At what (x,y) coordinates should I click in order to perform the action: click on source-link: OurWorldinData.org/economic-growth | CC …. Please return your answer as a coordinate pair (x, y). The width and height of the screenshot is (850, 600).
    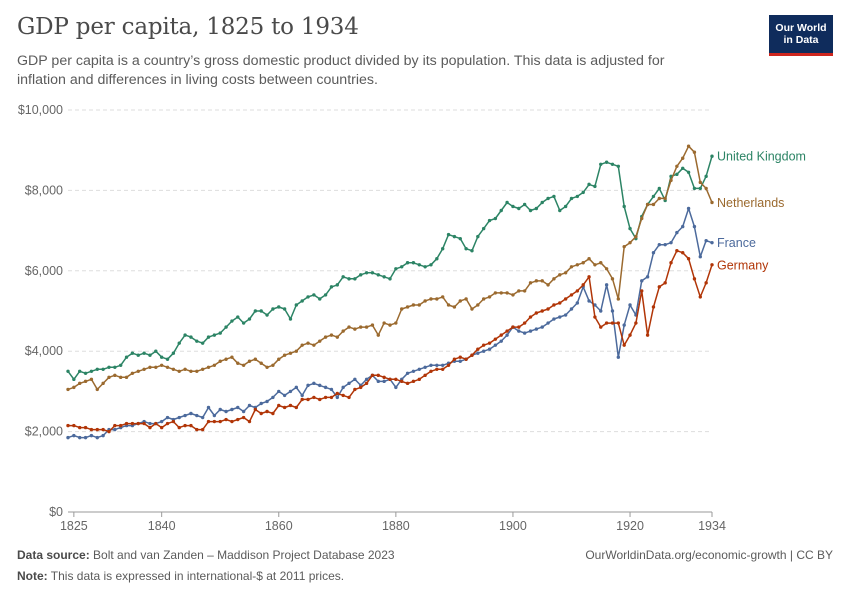
    Looking at the image, I should click on (709, 555).